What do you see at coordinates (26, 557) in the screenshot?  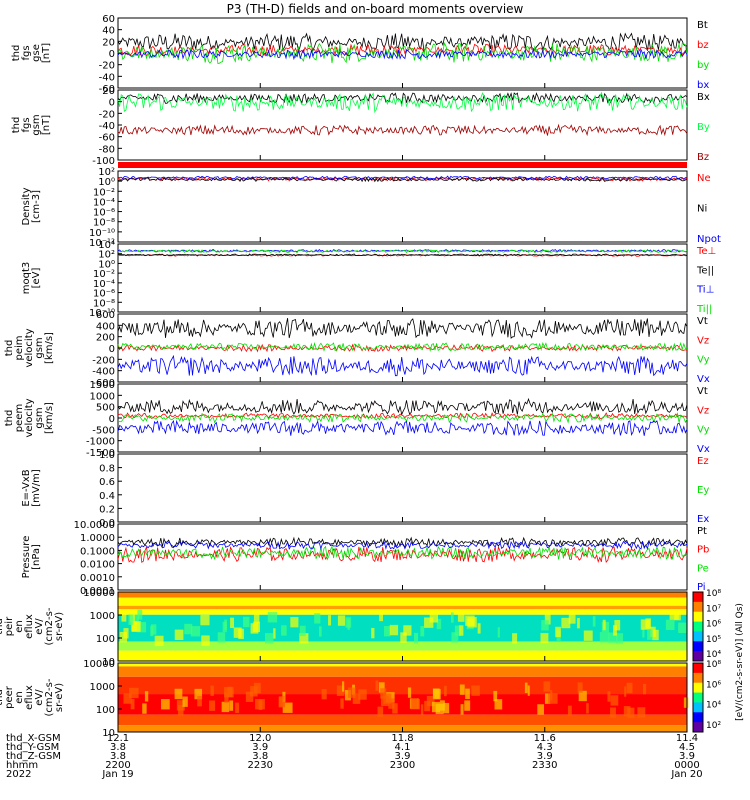 I see `ylabel-line: Pressure` at bounding box center [26, 557].